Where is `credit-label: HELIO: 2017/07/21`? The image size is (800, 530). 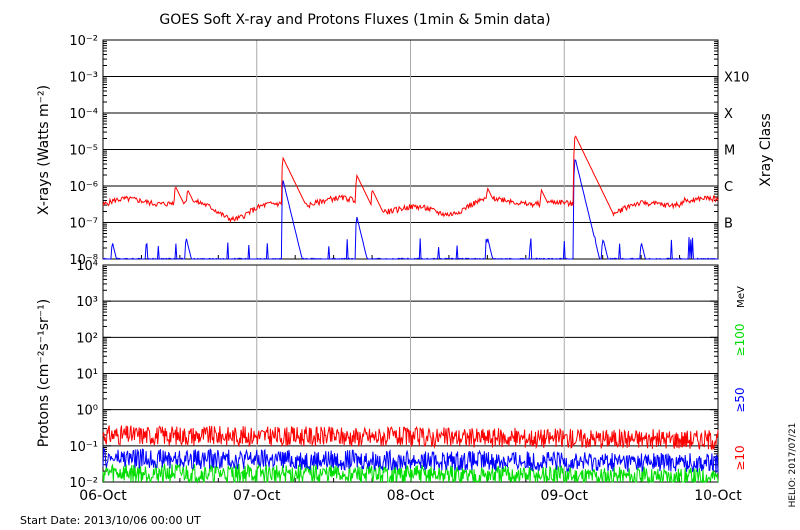
credit-label: HELIO: 2017/07/21 is located at coordinates (793, 465).